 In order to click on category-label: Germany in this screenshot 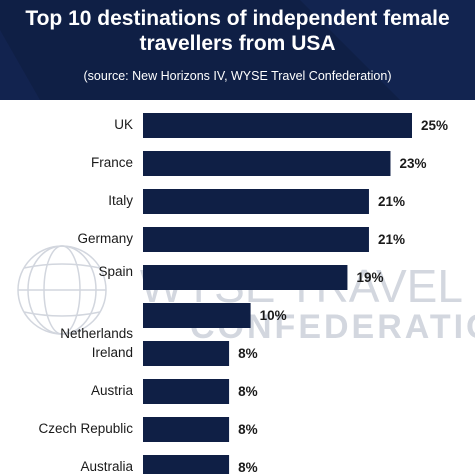, I will do `click(105, 238)`.